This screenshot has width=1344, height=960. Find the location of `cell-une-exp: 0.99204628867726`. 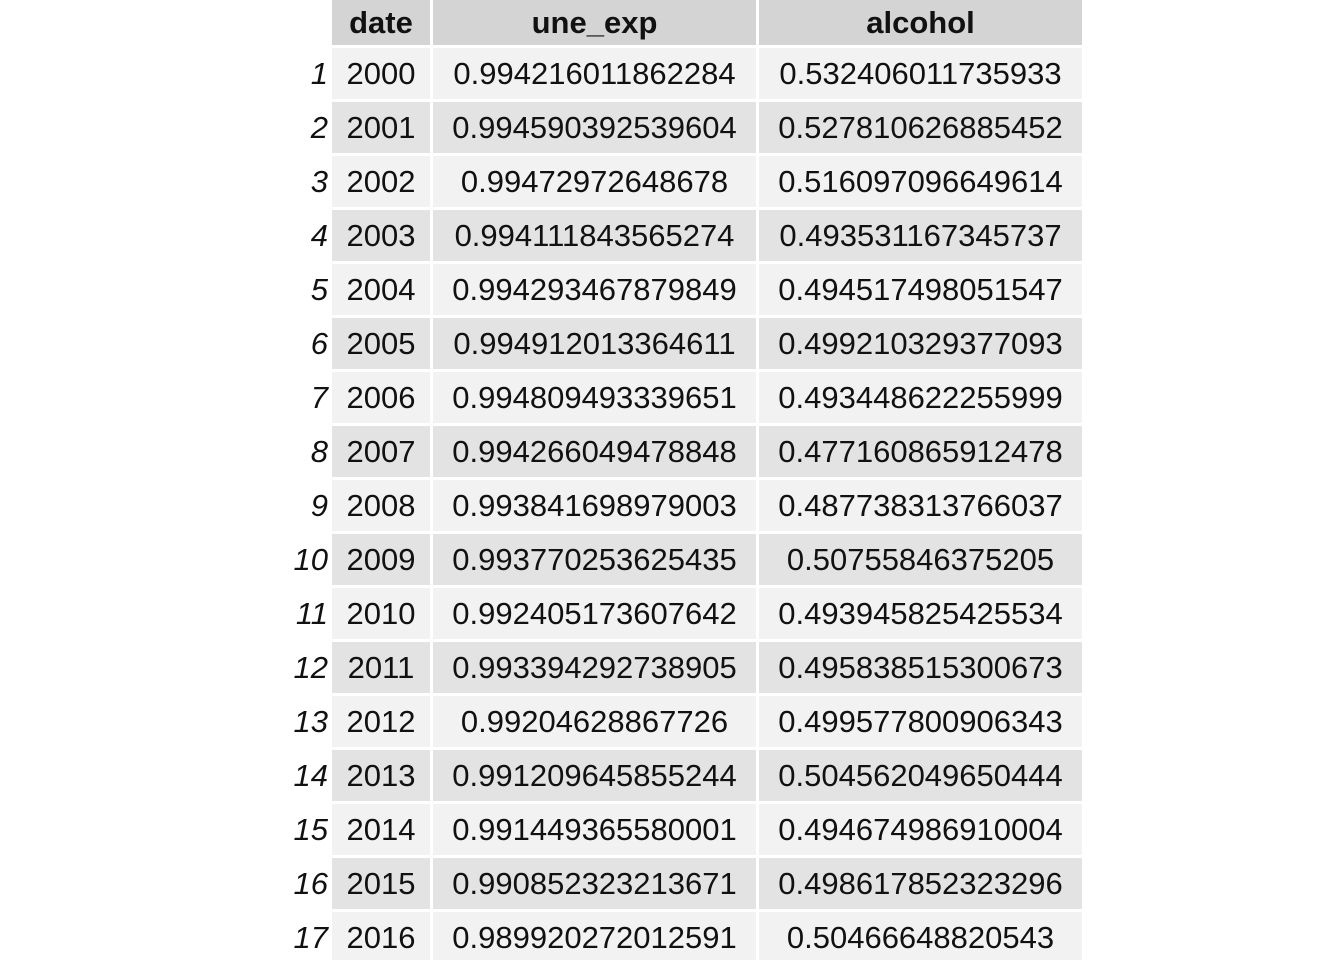

cell-une-exp: 0.99204628867726 is located at coordinates (594, 721).